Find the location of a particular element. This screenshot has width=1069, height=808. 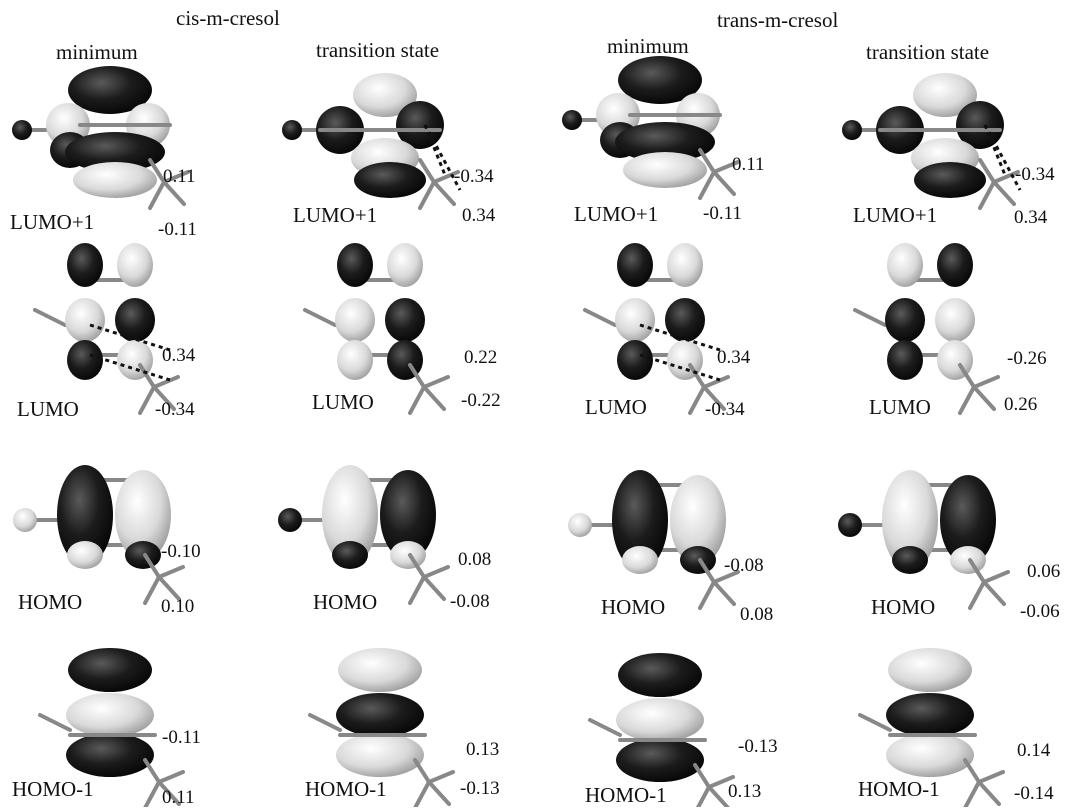

column-header-trans-minimum: minimum is located at coordinates (648, 46).